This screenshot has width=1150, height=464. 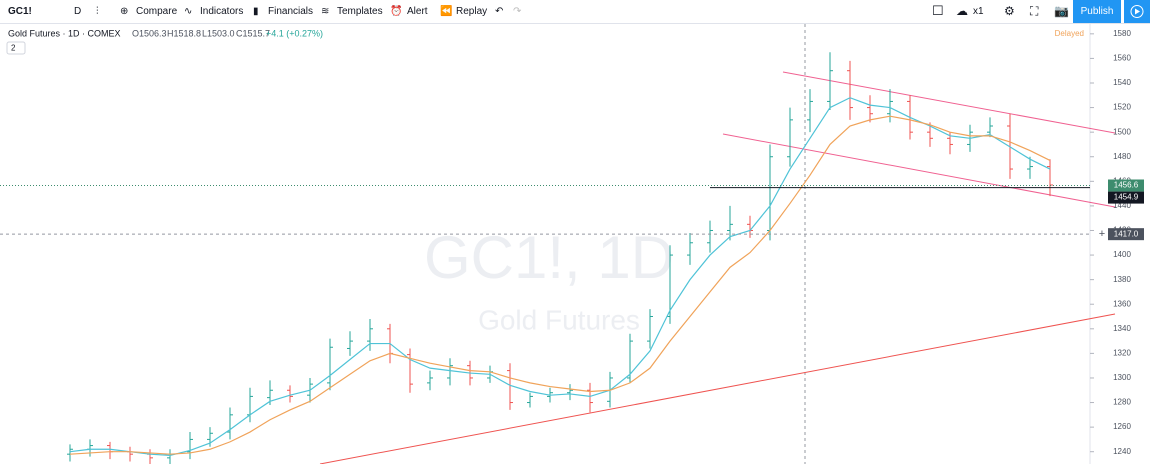 What do you see at coordinates (1009, 11) in the screenshot?
I see `settings-icon: ⚙` at bounding box center [1009, 11].